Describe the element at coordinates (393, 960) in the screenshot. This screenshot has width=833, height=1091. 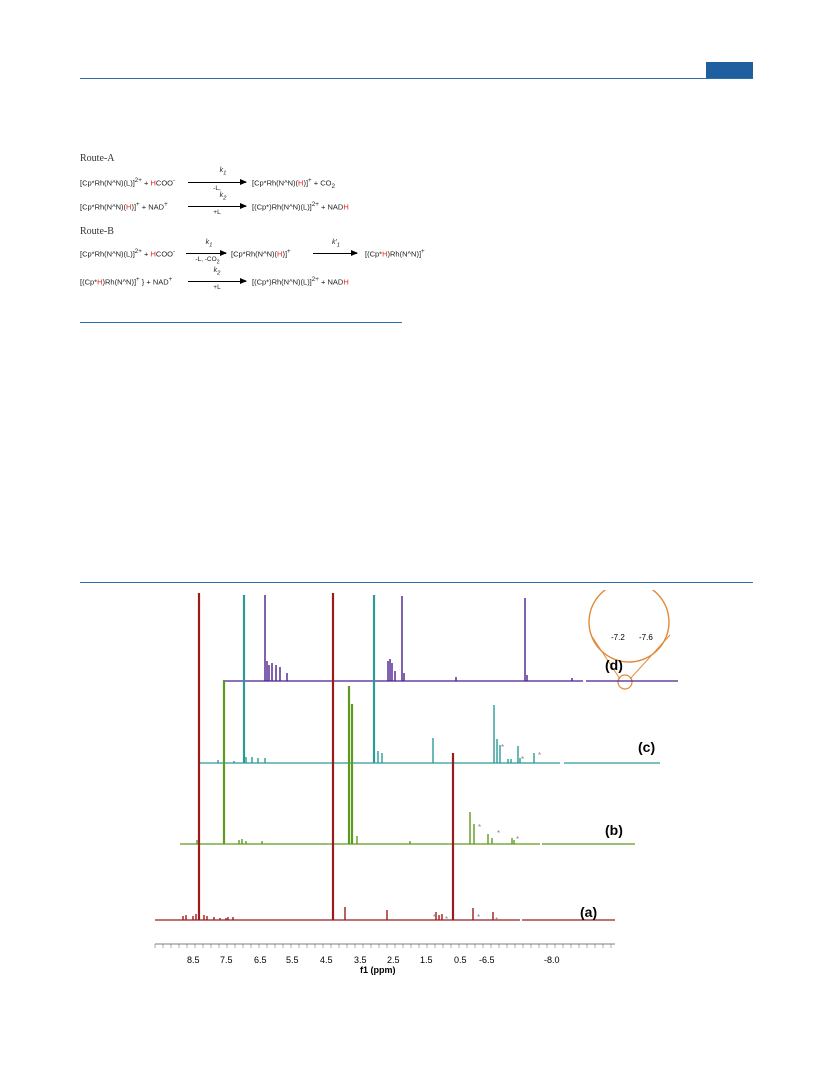
I see `tick-label: 2.5` at that location.